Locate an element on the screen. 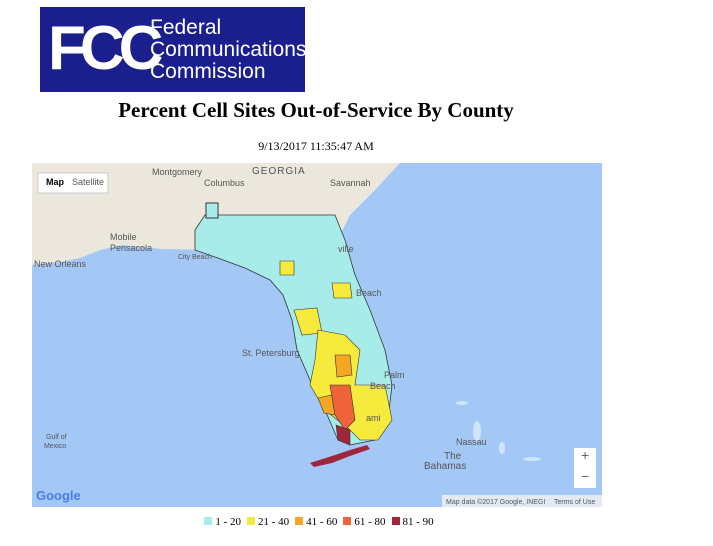 This screenshot has height=546, width=713. place-label: Palm is located at coordinates (394, 375).